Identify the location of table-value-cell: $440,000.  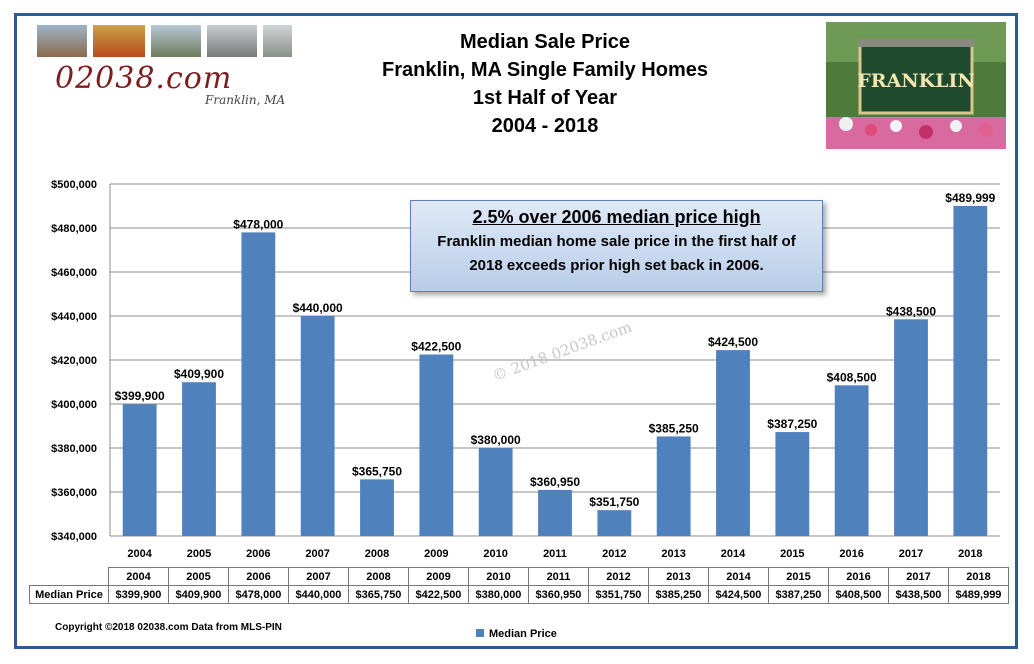
(318, 594).